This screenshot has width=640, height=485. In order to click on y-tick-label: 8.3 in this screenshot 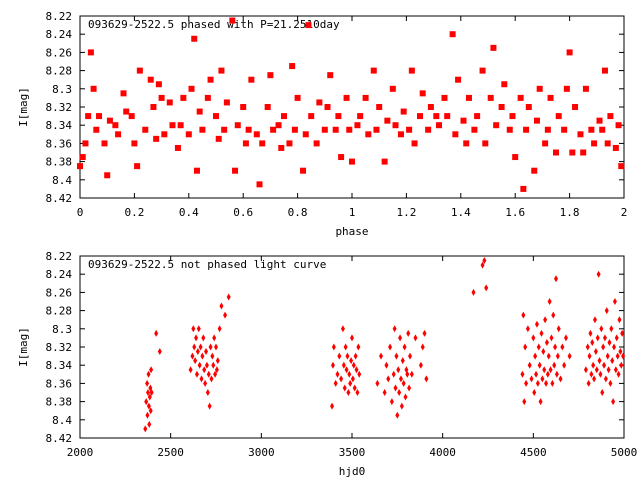, I will do `click(62, 89)`.